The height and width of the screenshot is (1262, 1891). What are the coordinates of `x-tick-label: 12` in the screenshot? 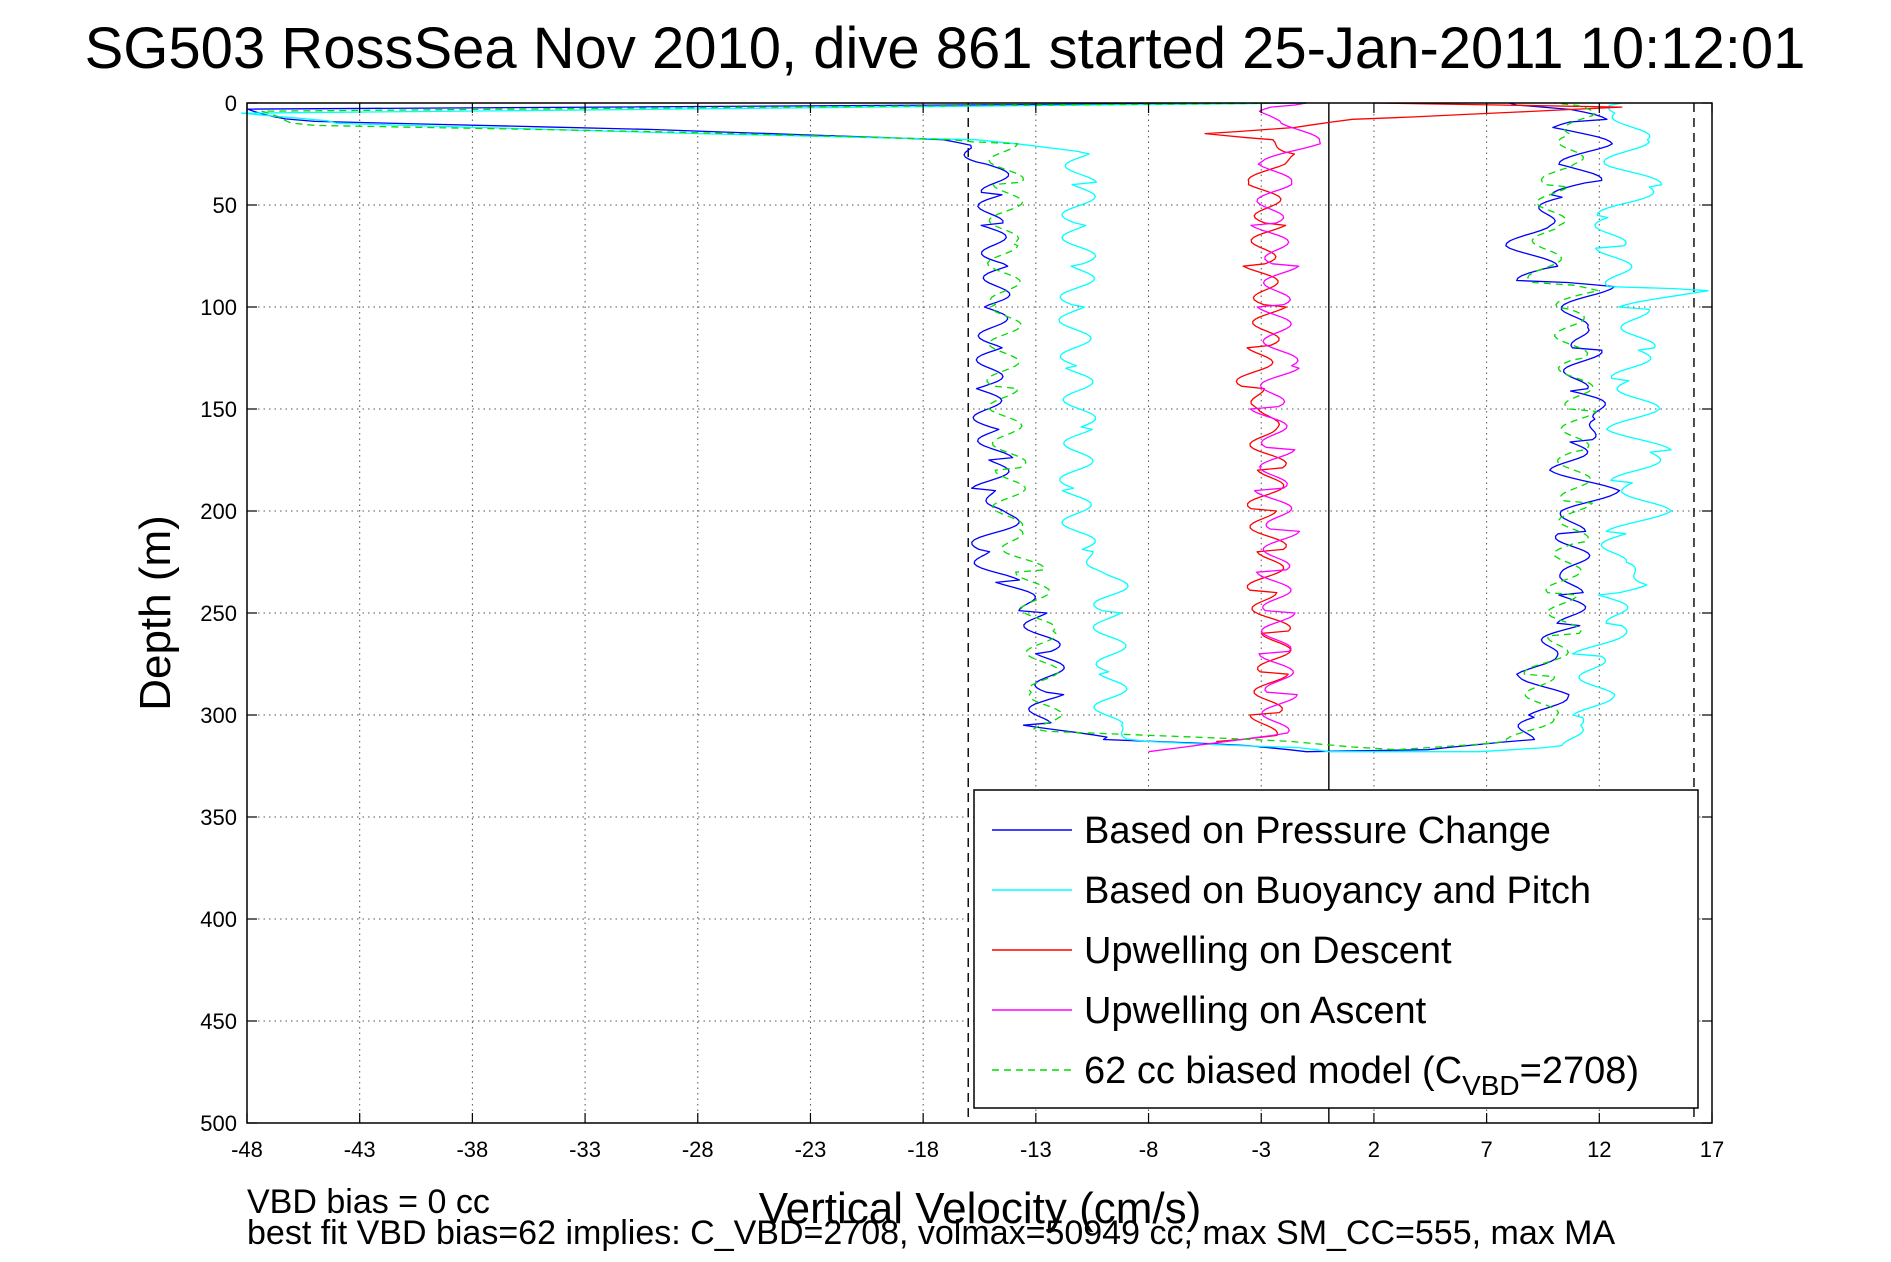 It's located at (1599, 1149).